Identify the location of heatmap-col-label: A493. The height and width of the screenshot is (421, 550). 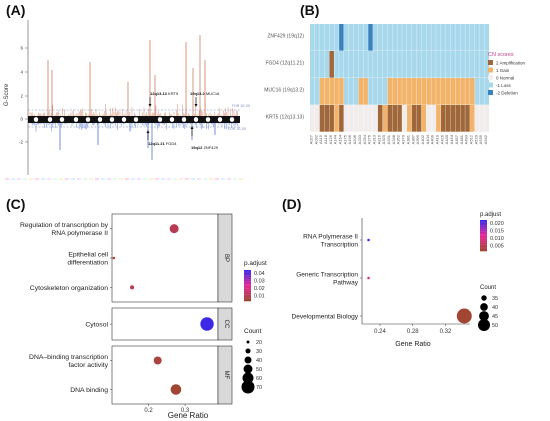
(466, 139).